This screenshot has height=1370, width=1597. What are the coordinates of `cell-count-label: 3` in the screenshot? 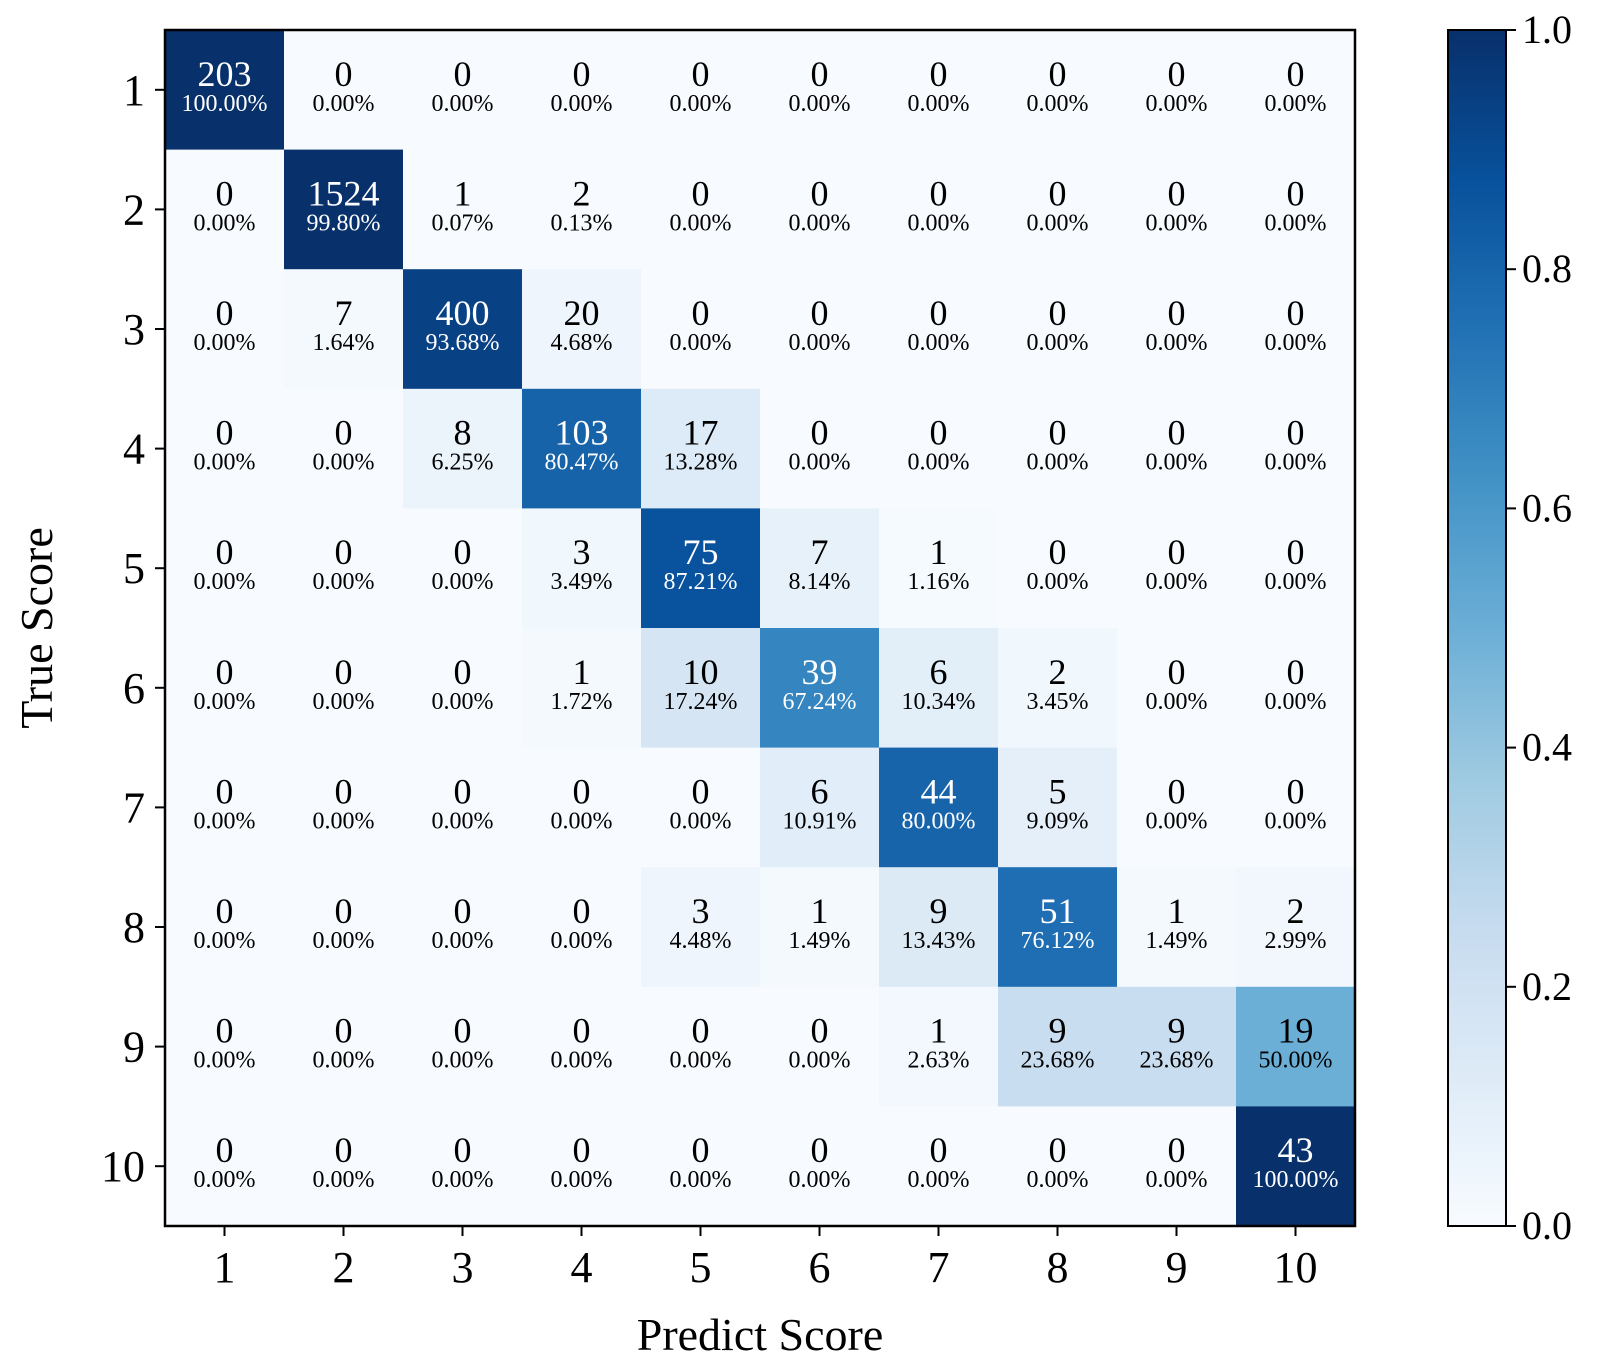 It's located at (701, 911).